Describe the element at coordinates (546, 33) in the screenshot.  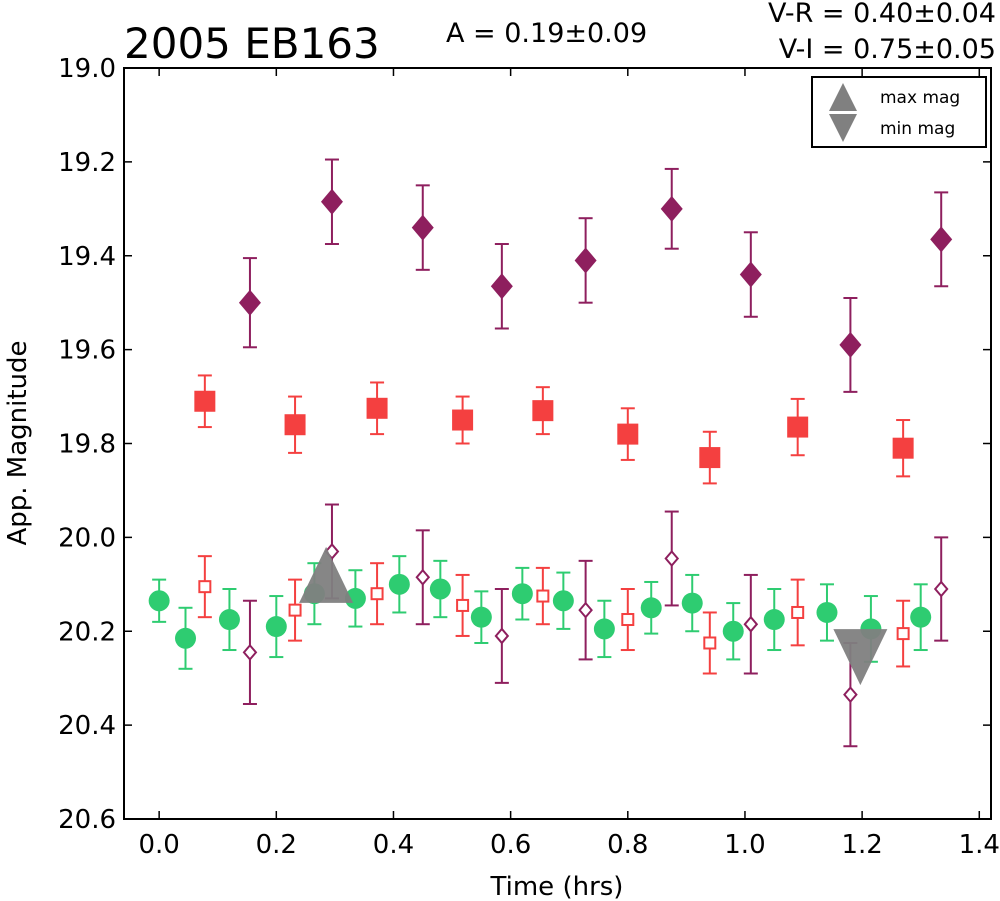
I see `amplitude-annotation: A = 0.19±0.09` at that location.